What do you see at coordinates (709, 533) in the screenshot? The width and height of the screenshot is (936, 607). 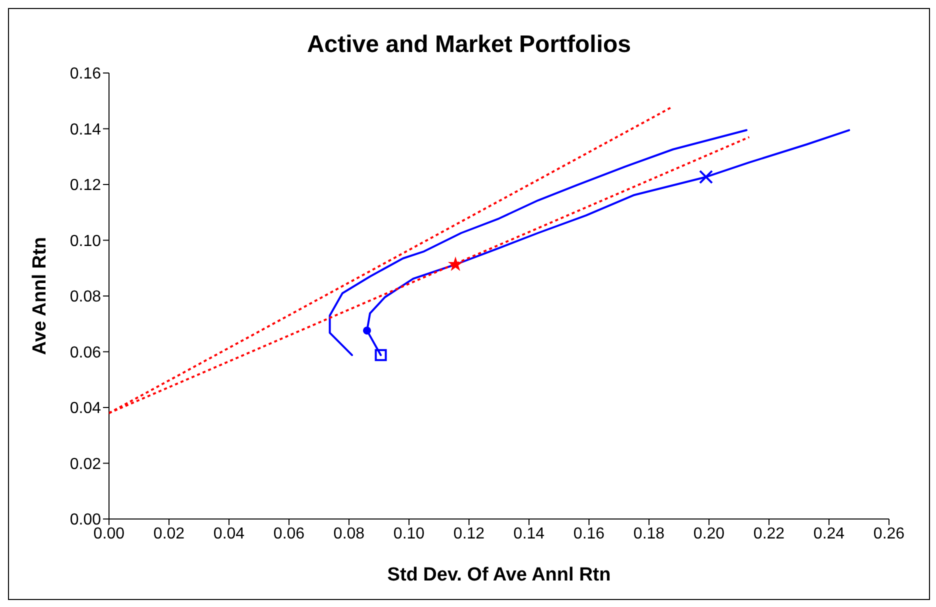 I see `x-tick-label: 0.20` at bounding box center [709, 533].